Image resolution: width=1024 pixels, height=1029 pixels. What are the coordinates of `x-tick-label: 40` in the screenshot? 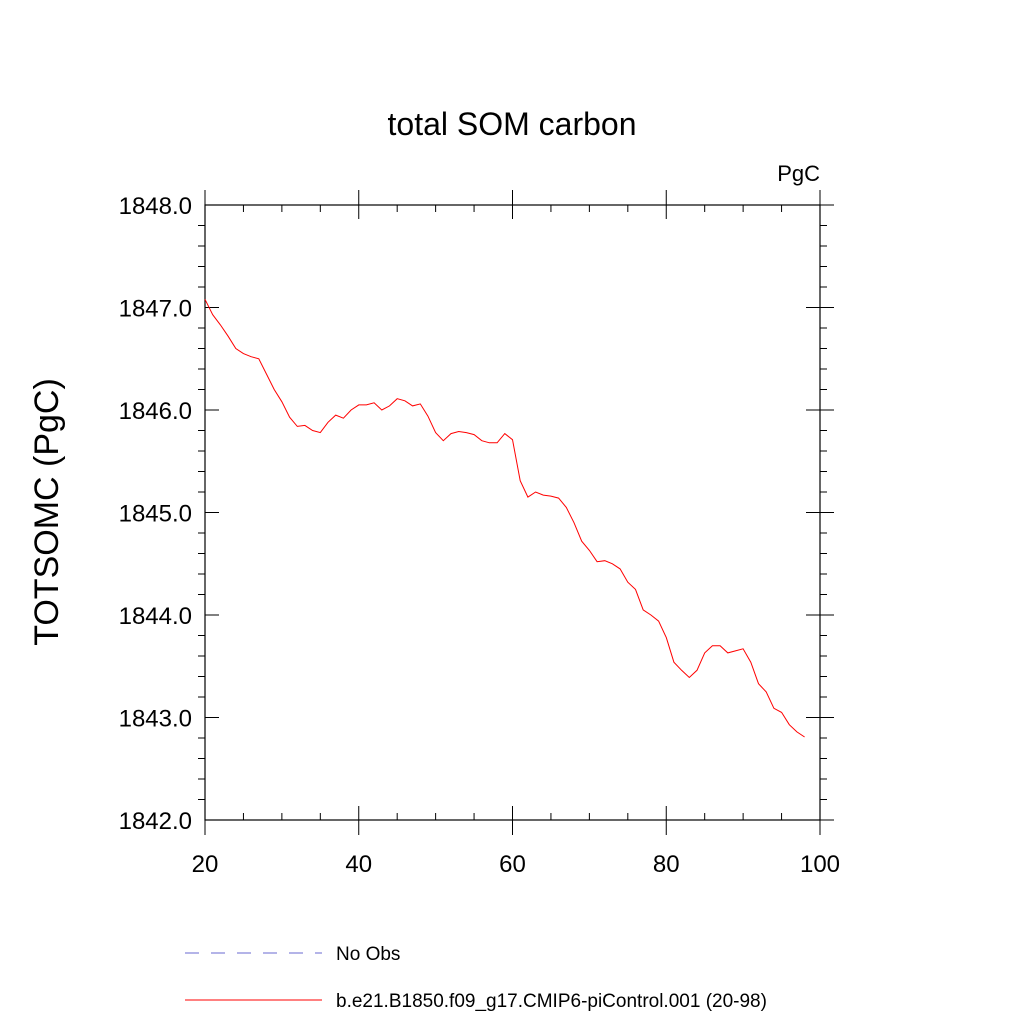 It's located at (358, 864).